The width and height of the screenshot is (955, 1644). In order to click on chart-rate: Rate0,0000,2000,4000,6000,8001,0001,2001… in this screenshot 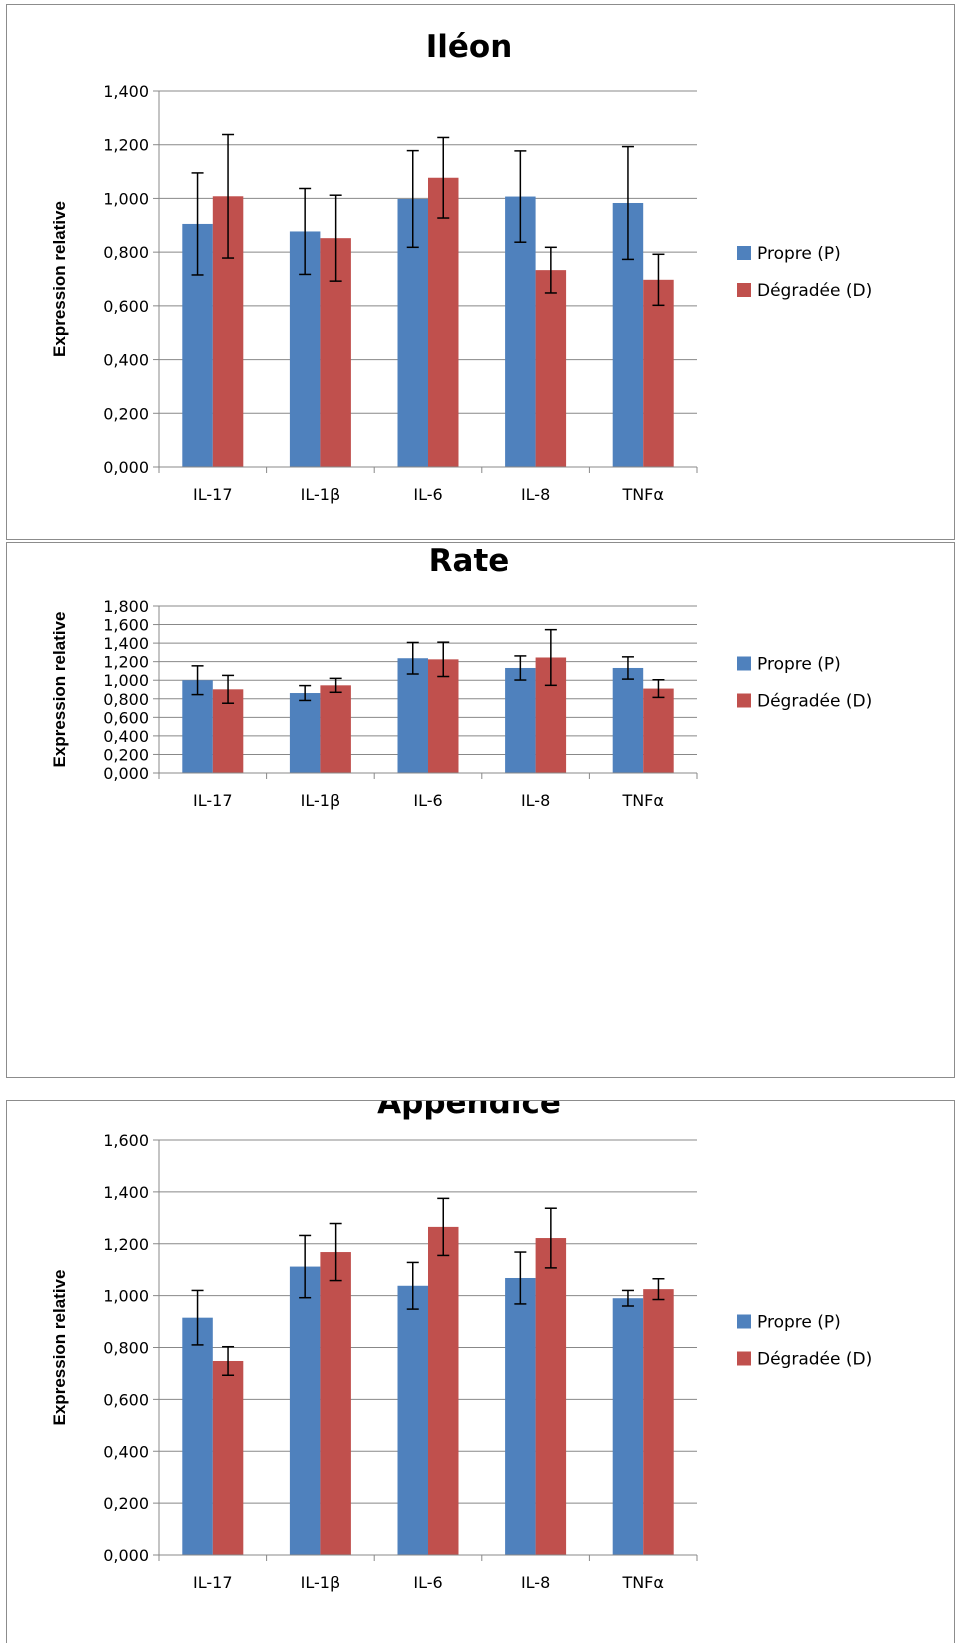, I will do `click(461, 676)`.